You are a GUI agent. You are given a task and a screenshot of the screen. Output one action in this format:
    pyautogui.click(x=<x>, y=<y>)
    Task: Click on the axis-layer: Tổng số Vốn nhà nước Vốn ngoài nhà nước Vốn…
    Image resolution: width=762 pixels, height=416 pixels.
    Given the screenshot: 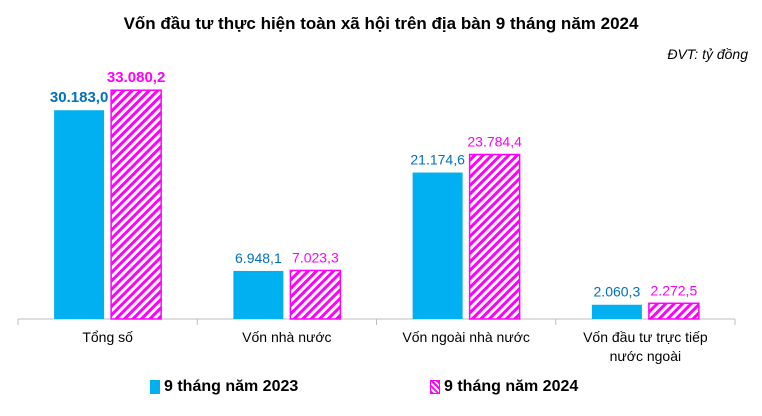 What is the action you would take?
    pyautogui.click(x=376, y=341)
    